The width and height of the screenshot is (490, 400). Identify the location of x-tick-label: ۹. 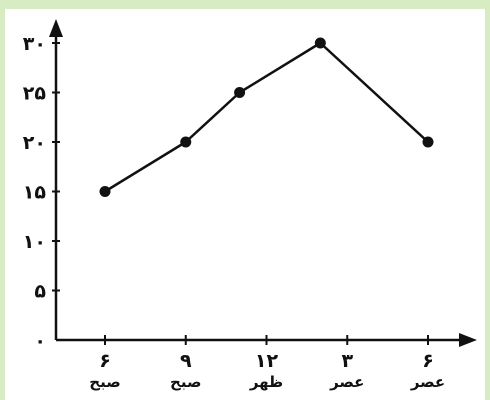
(186, 361).